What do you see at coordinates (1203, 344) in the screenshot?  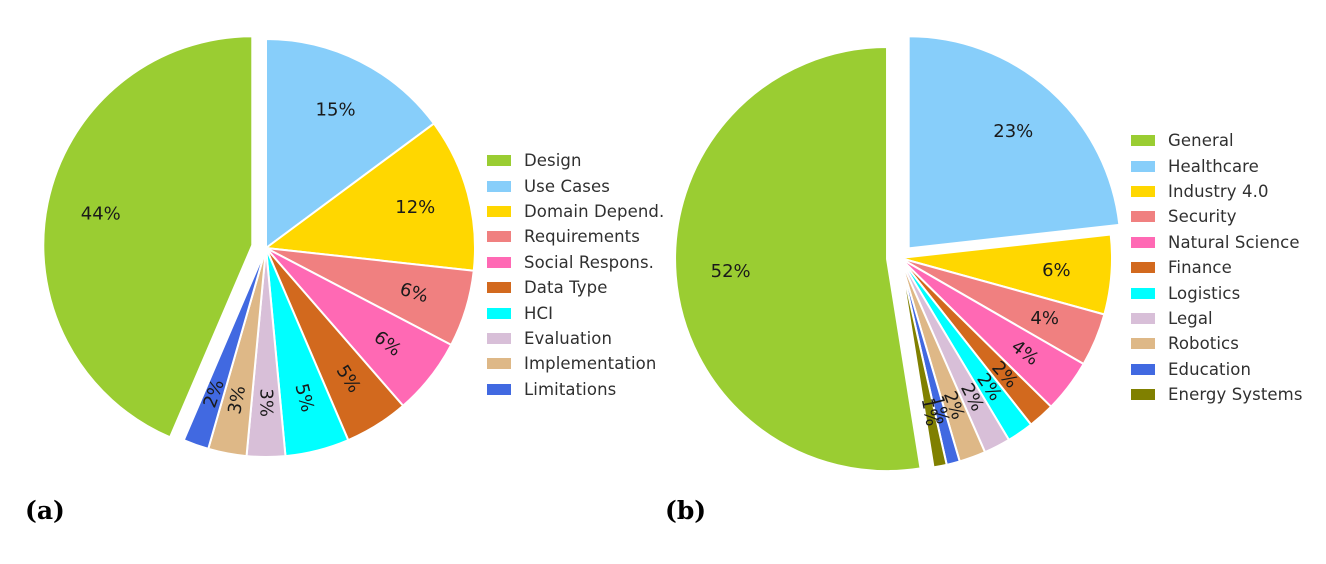 I see `legend-item-label: Robotics` at bounding box center [1203, 344].